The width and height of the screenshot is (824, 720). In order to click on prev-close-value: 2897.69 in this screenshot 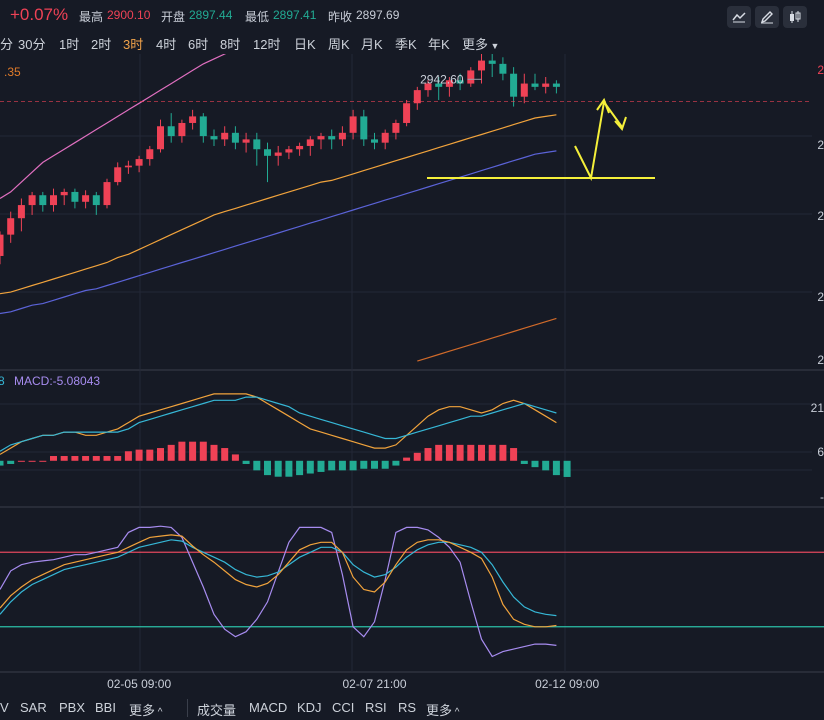, I will do `click(378, 15)`.